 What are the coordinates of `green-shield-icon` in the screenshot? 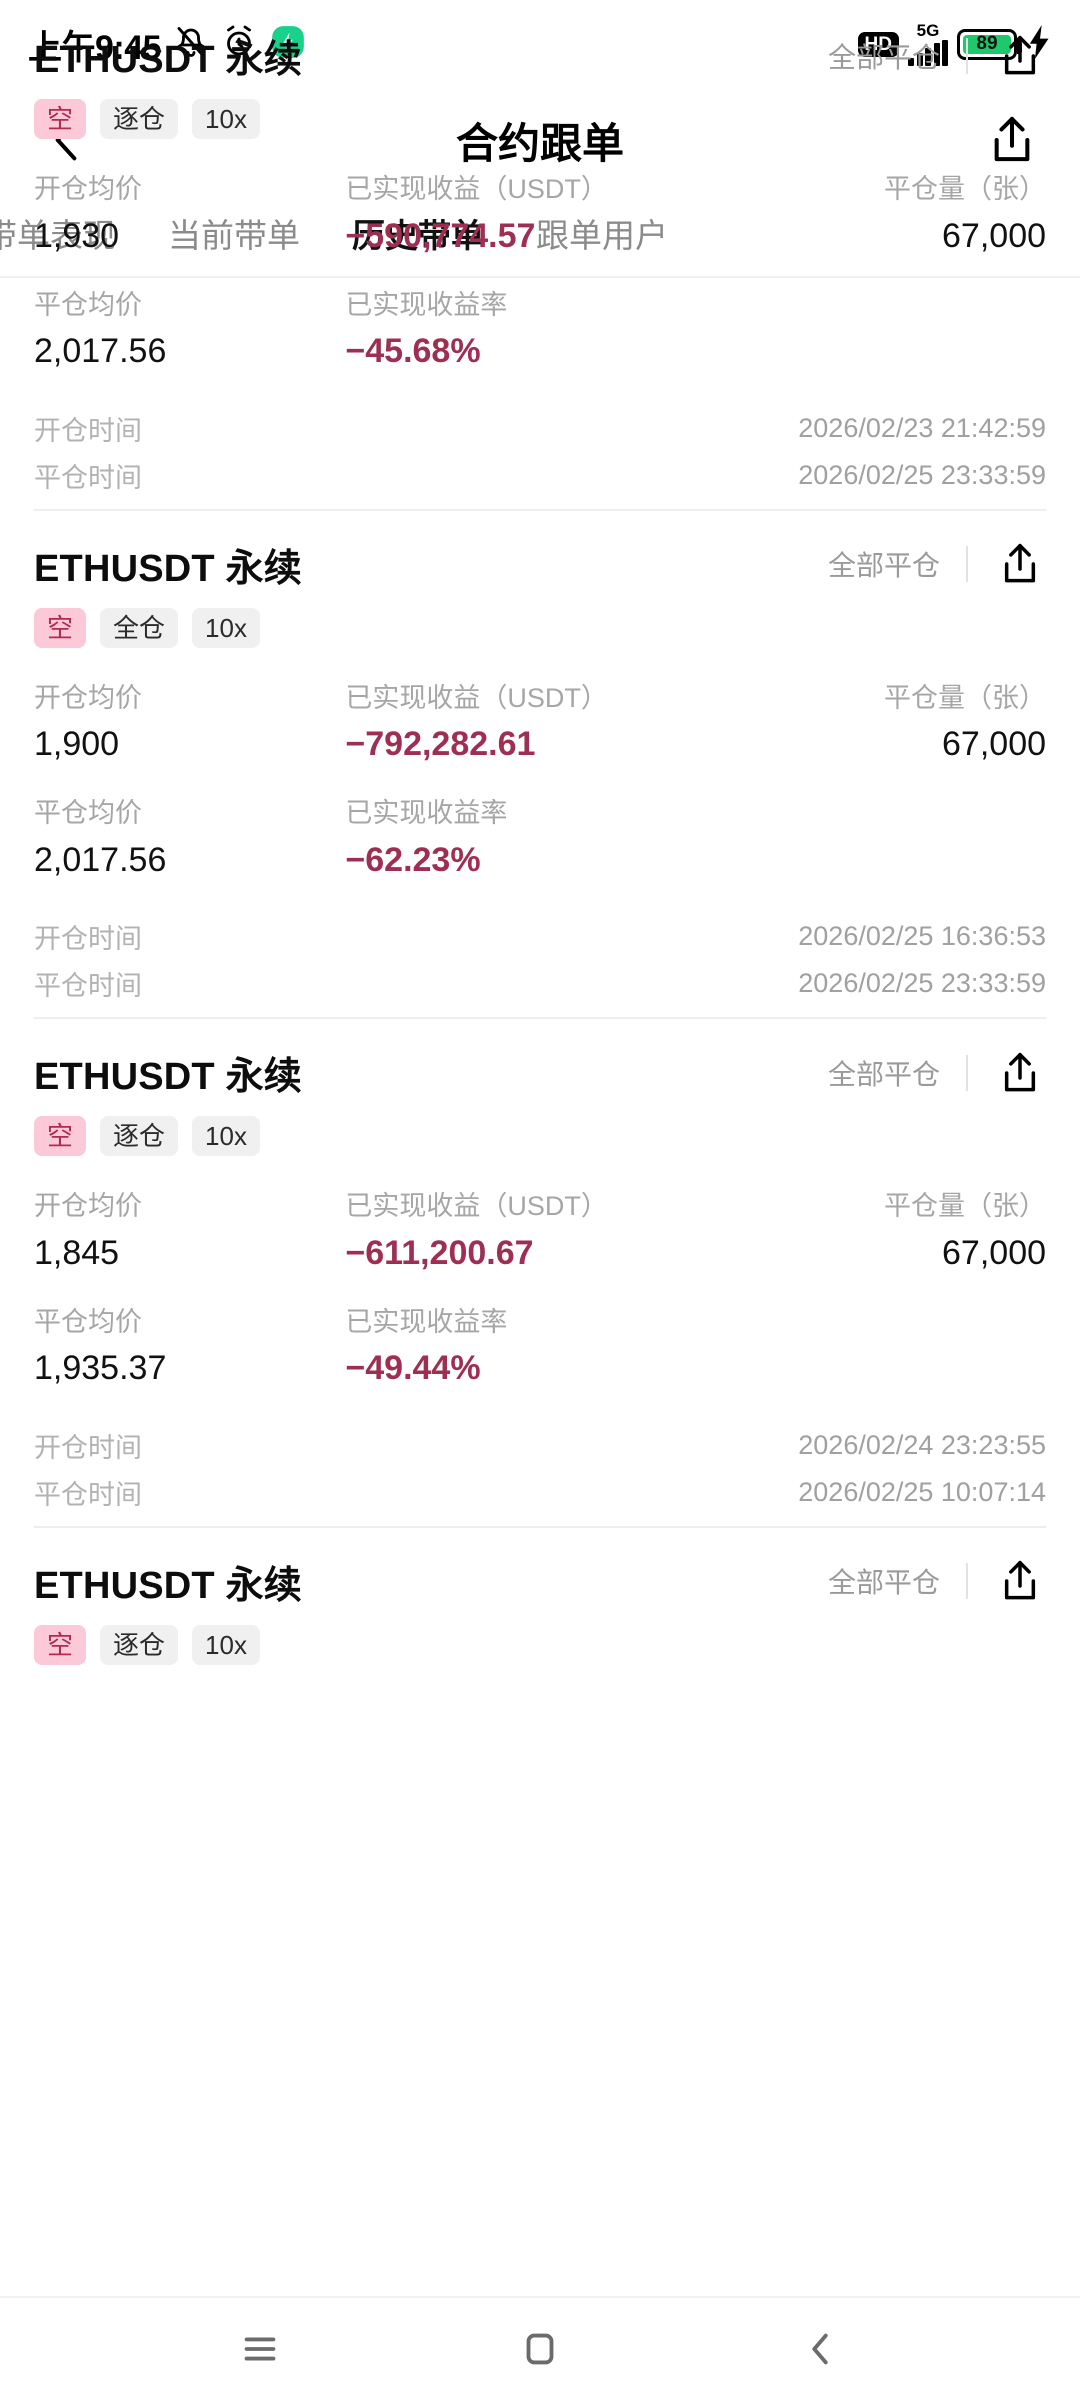 It's located at (288, 44).